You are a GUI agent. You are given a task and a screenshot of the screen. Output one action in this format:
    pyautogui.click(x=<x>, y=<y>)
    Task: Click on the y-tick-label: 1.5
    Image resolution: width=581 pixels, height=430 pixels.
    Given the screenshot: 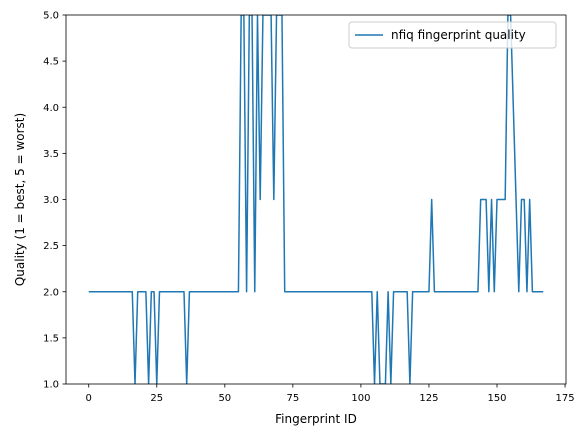 What is the action you would take?
    pyautogui.click(x=51, y=338)
    